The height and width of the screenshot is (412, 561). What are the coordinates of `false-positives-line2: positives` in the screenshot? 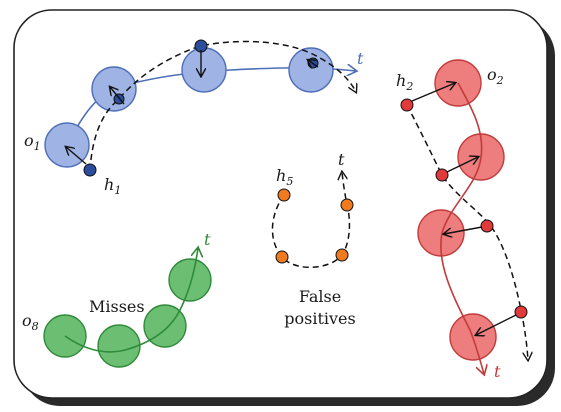 It's located at (319, 318).